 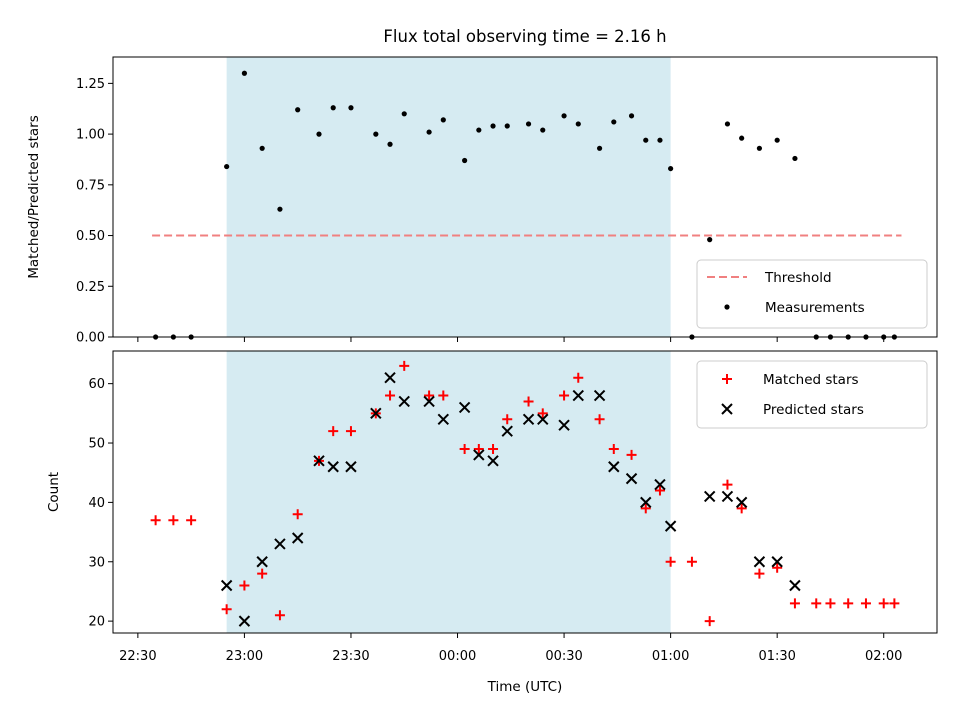 What do you see at coordinates (96, 503) in the screenshot?
I see `y-tick-label: 40` at bounding box center [96, 503].